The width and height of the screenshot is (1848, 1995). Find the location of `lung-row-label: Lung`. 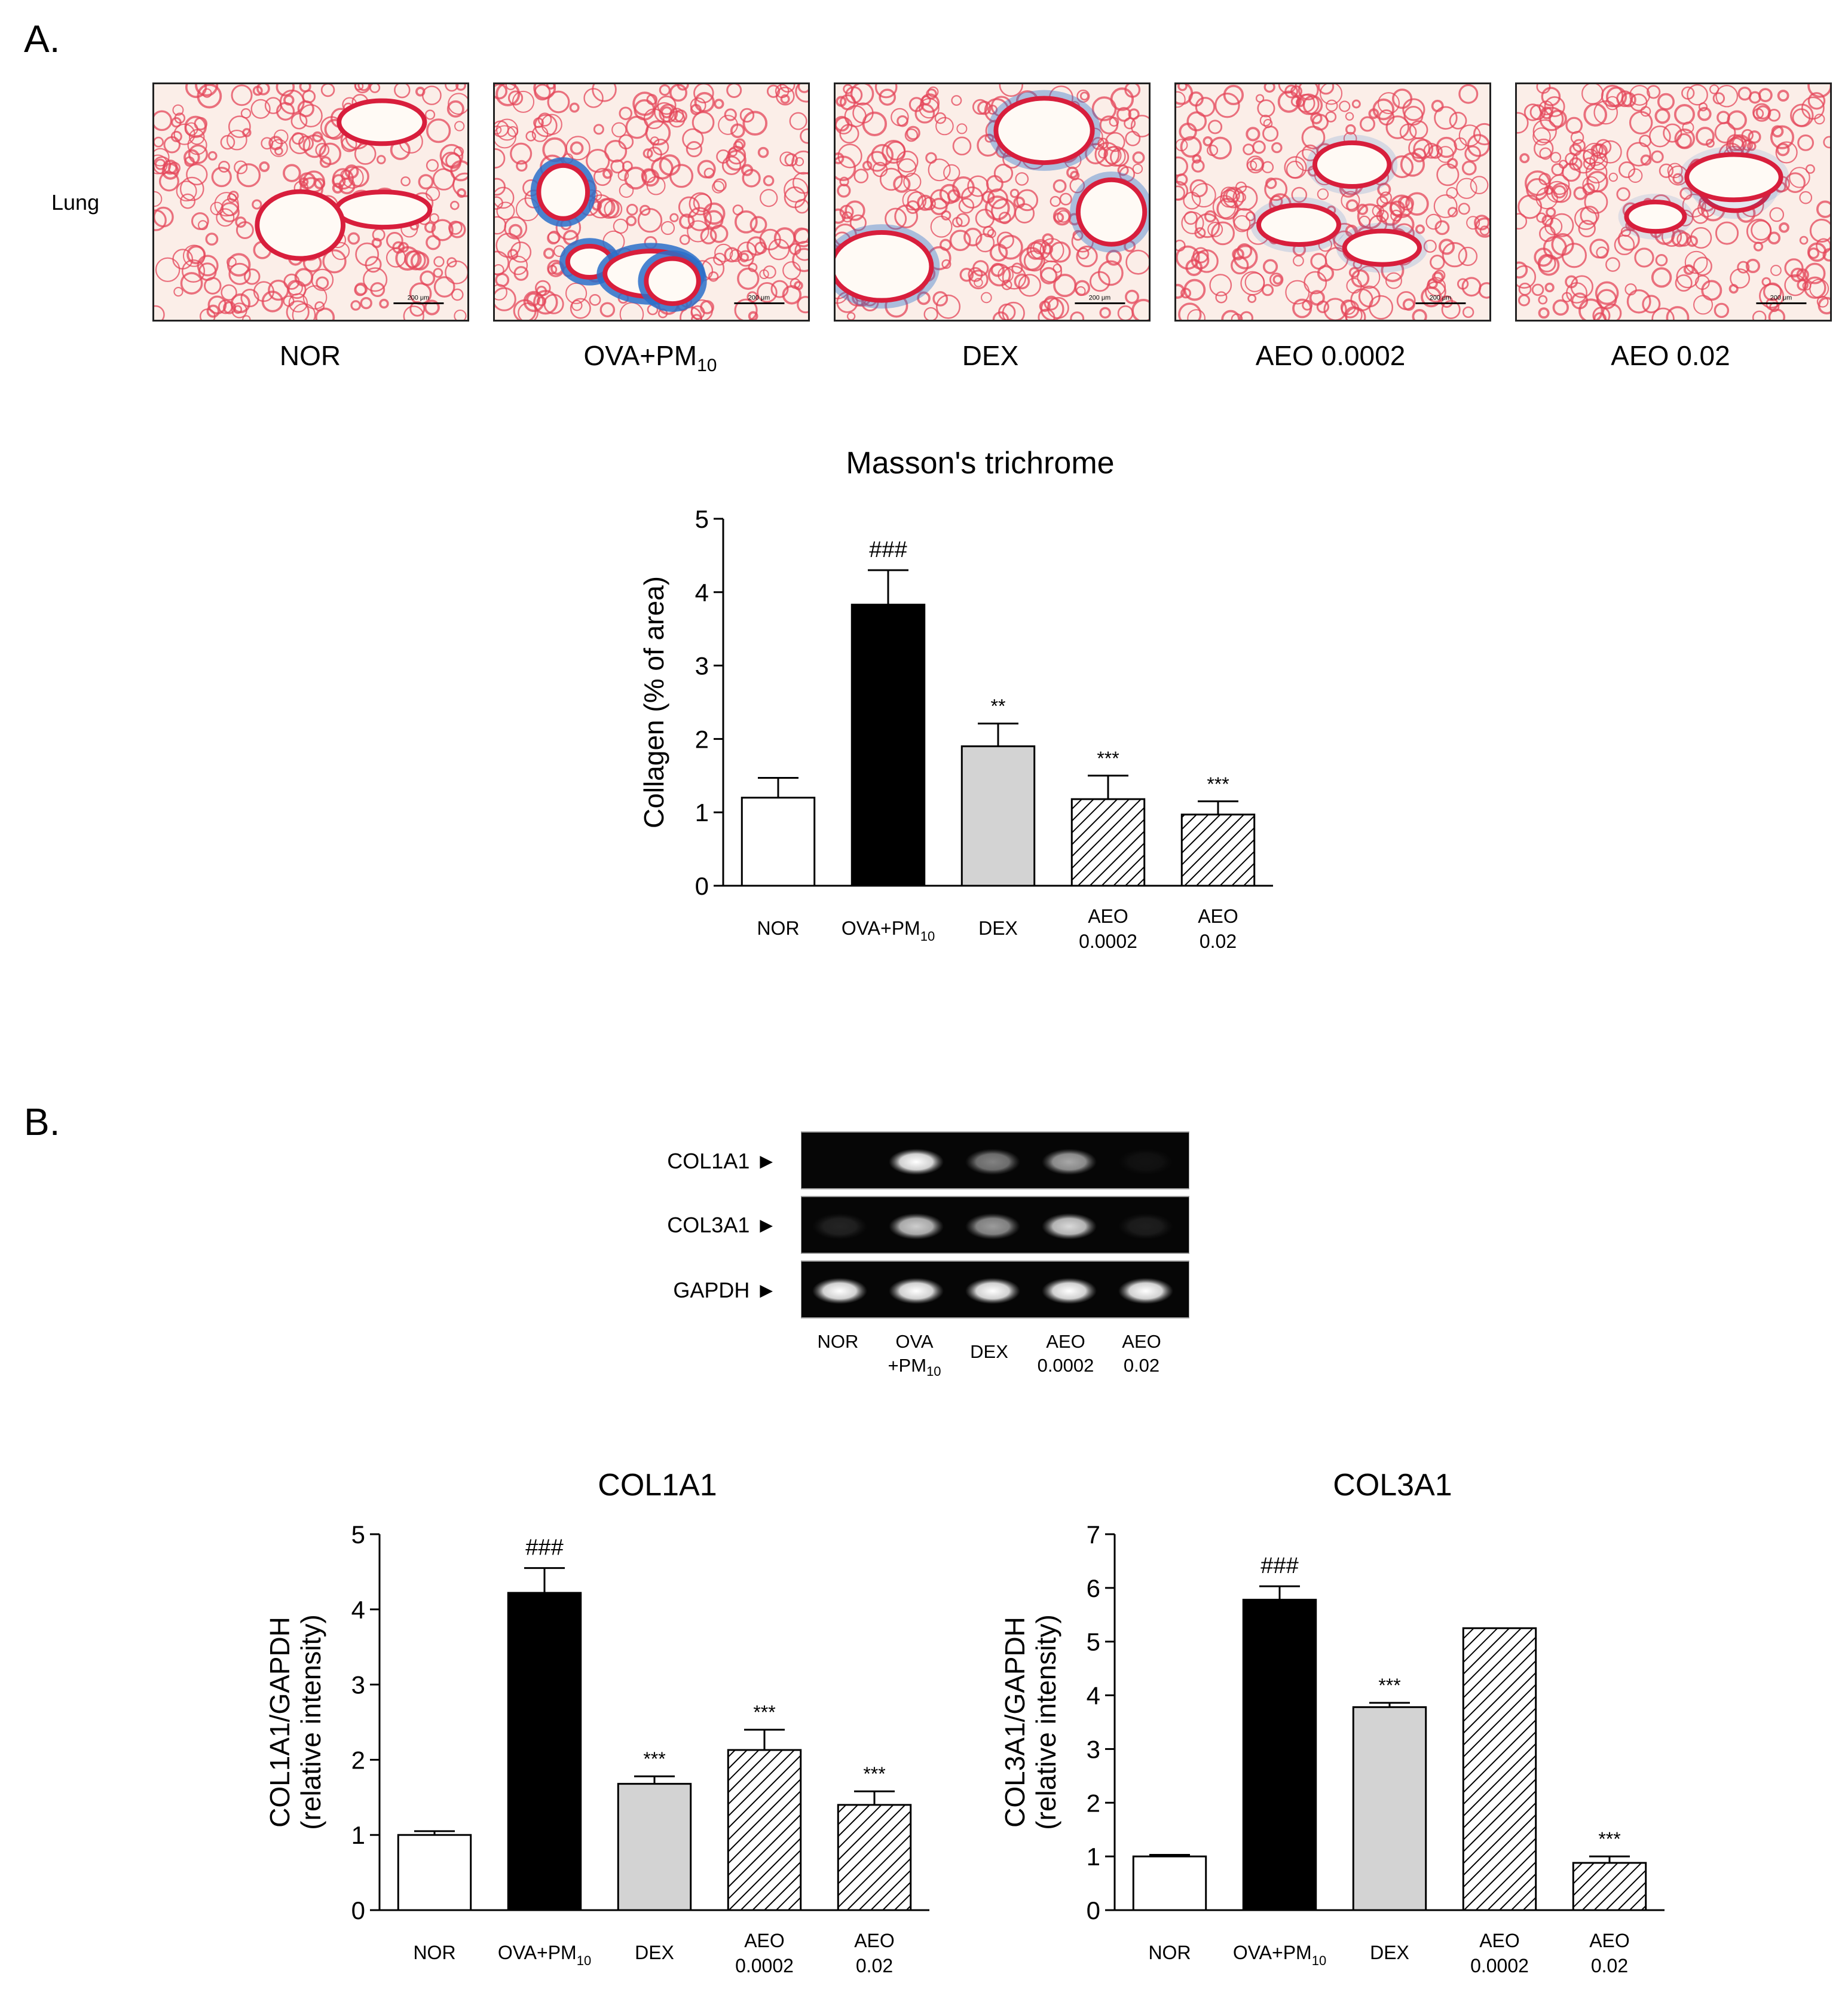

lung-row-label: Lung is located at coordinates (75, 202).